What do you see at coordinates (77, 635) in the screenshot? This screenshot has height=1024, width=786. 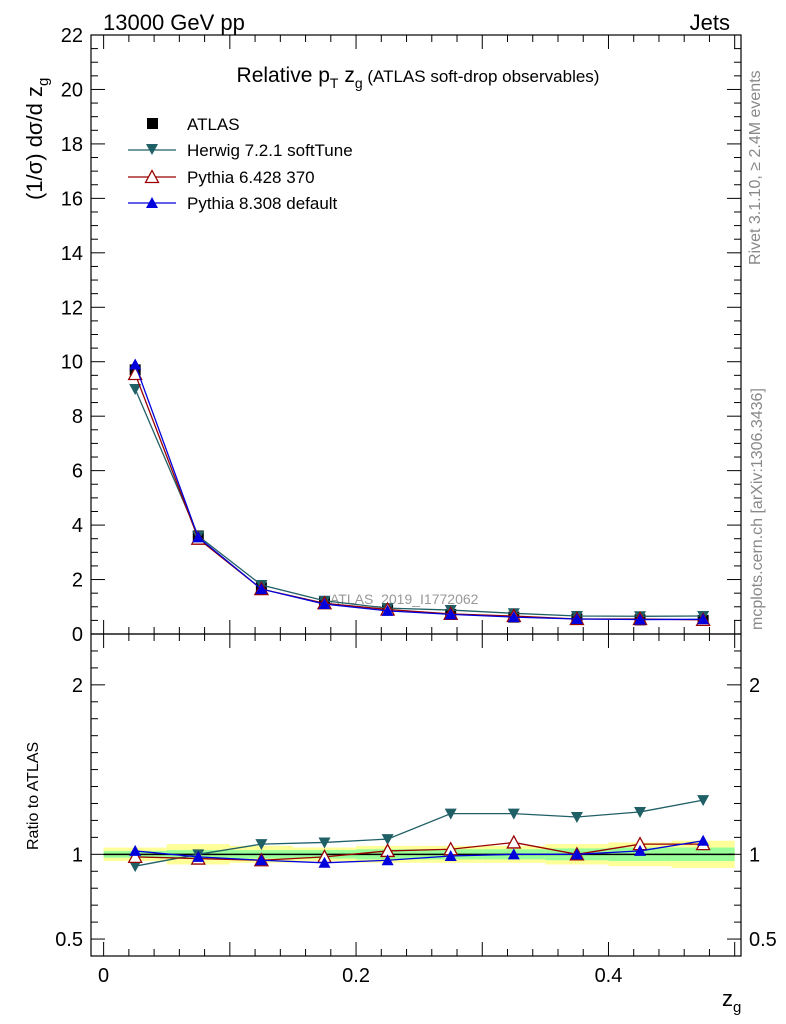 I see `main-y-tick-label: 0` at bounding box center [77, 635].